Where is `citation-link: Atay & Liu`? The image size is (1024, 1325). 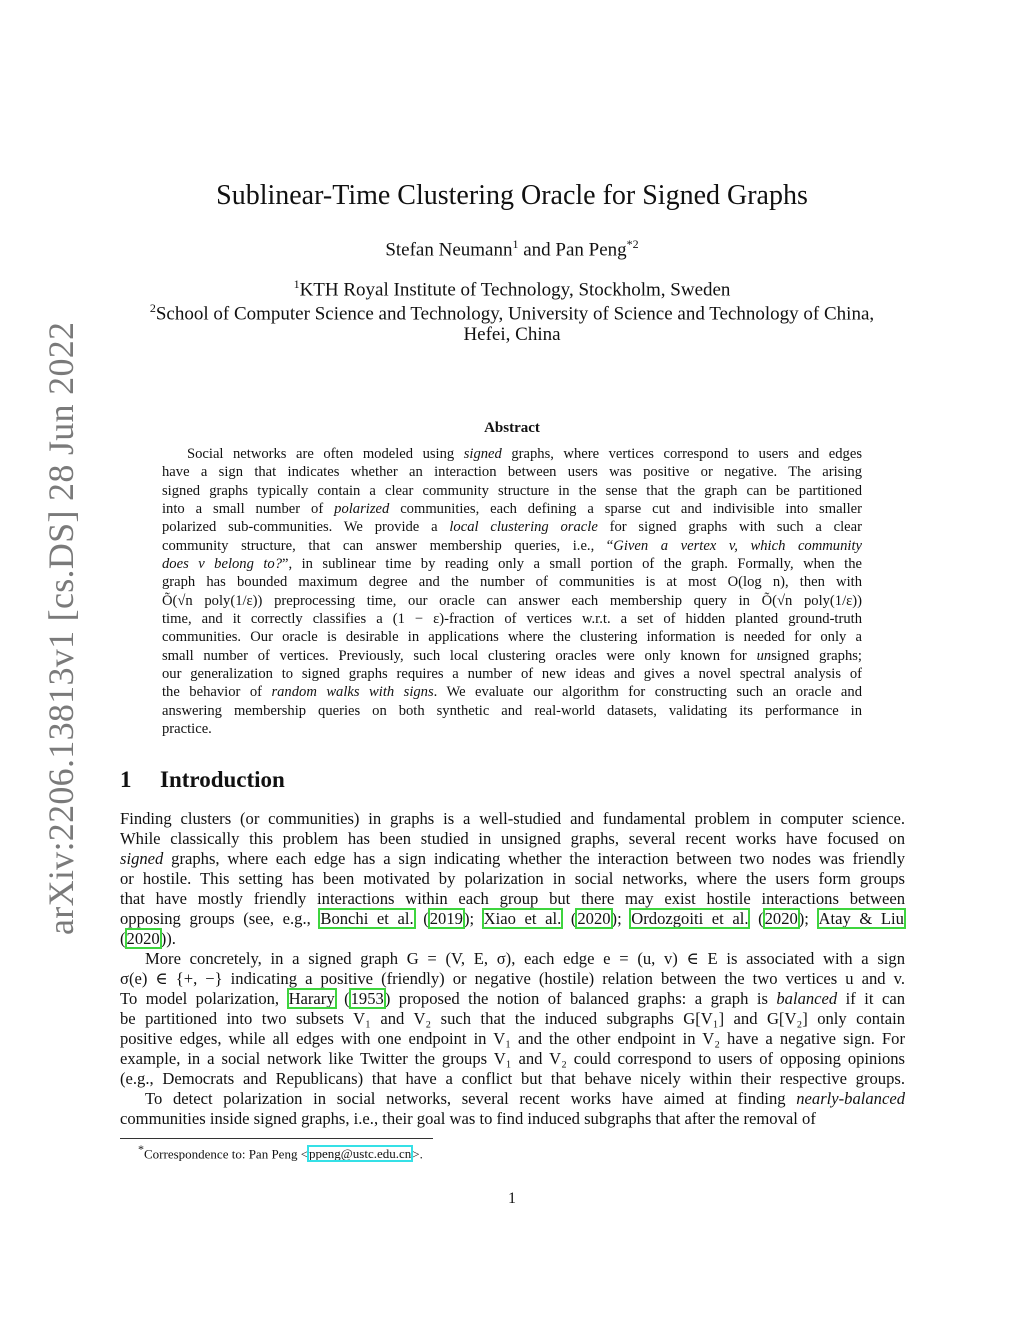 citation-link: Atay & Liu is located at coordinates (861, 918).